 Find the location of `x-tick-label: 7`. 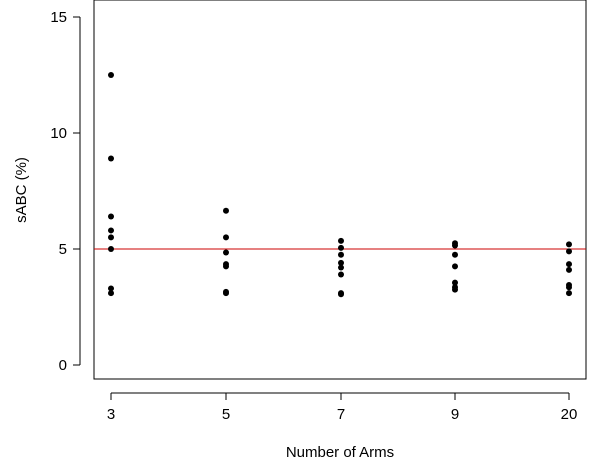

x-tick-label: 7 is located at coordinates (341, 414).